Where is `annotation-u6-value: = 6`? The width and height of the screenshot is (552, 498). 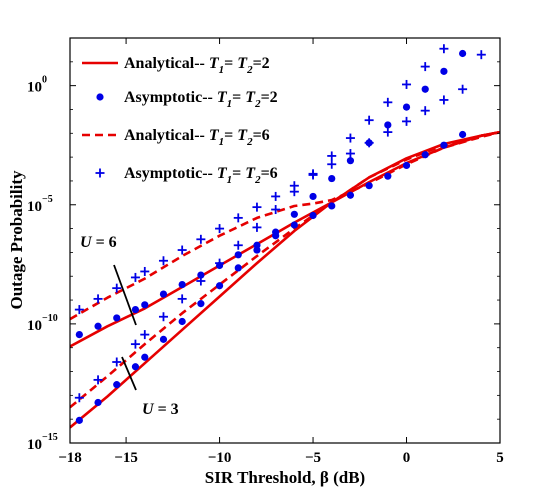 annotation-u6-value: = 6 is located at coordinates (104, 242).